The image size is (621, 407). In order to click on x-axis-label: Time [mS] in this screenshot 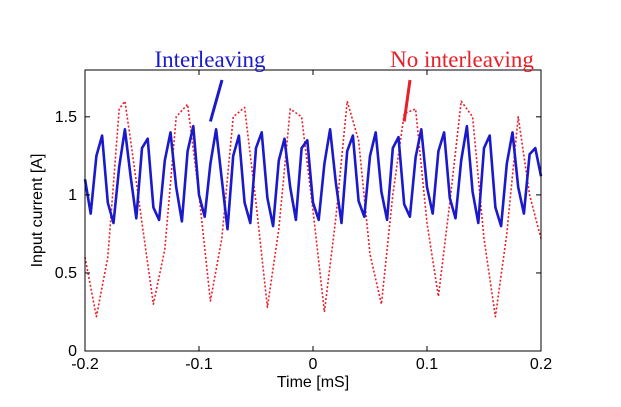, I will do `click(313, 382)`.